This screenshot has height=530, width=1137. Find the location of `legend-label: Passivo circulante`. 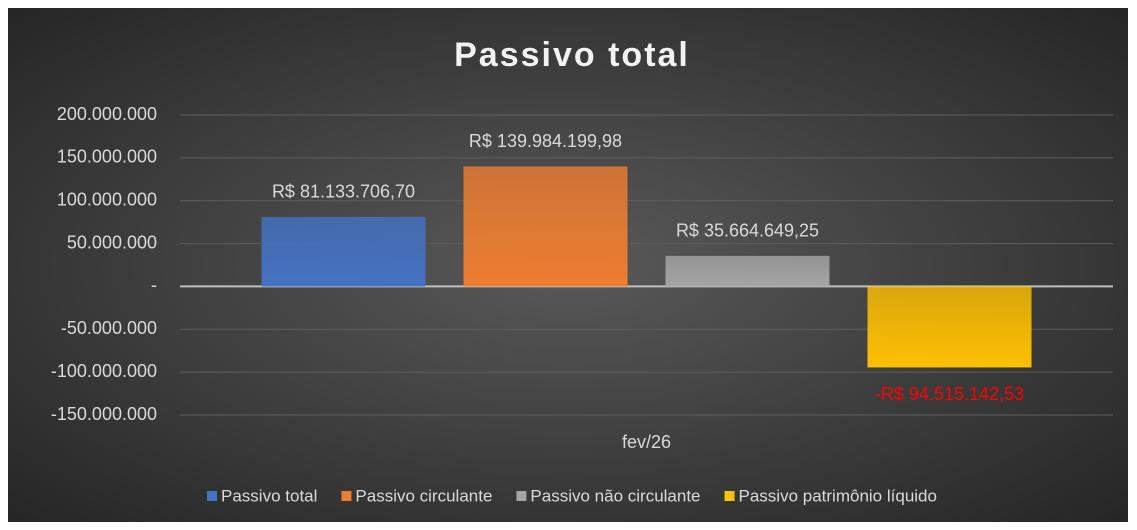

legend-label: Passivo circulante is located at coordinates (423, 495).